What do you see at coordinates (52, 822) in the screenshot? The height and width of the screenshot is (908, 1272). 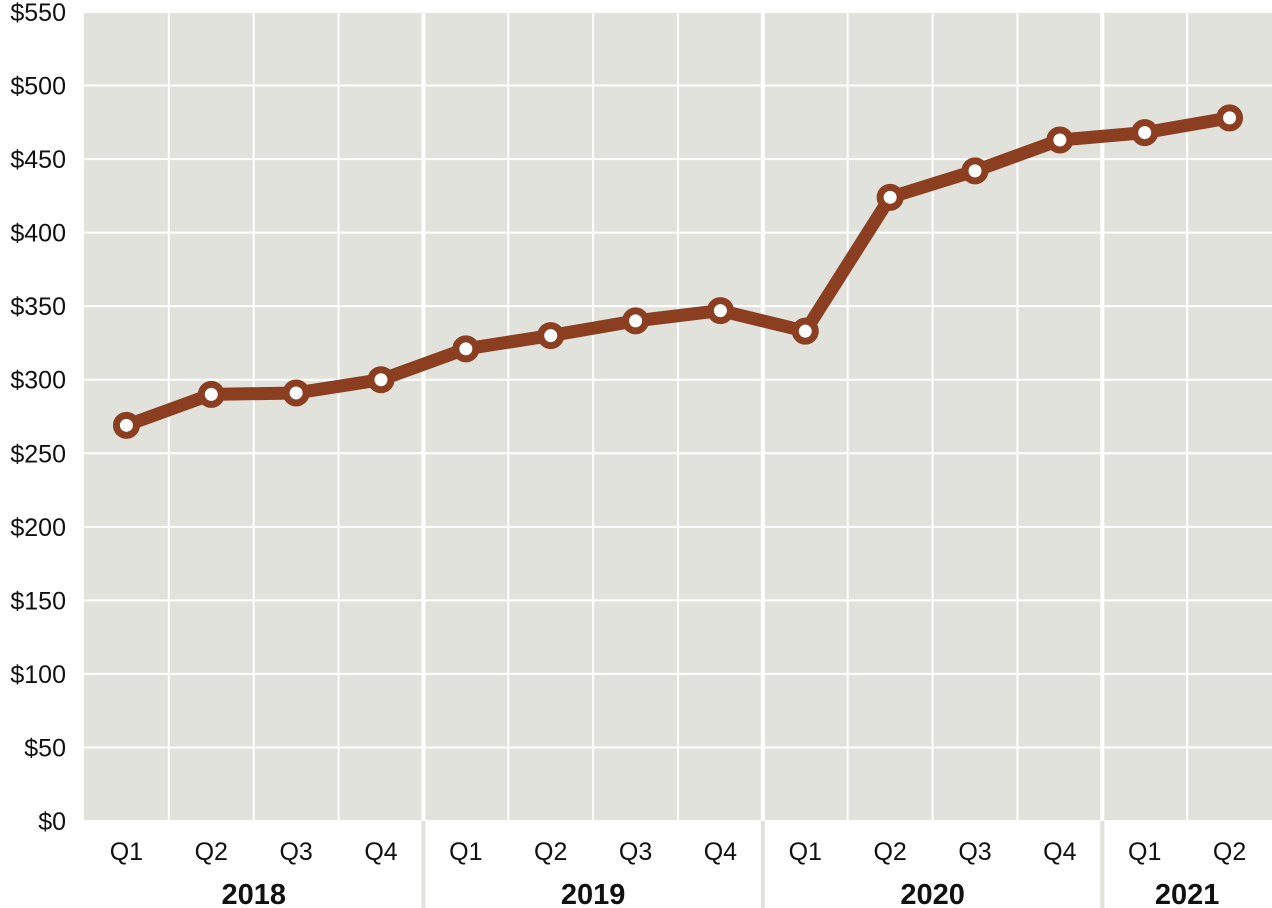 I see `y-tick-label: $0` at bounding box center [52, 822].